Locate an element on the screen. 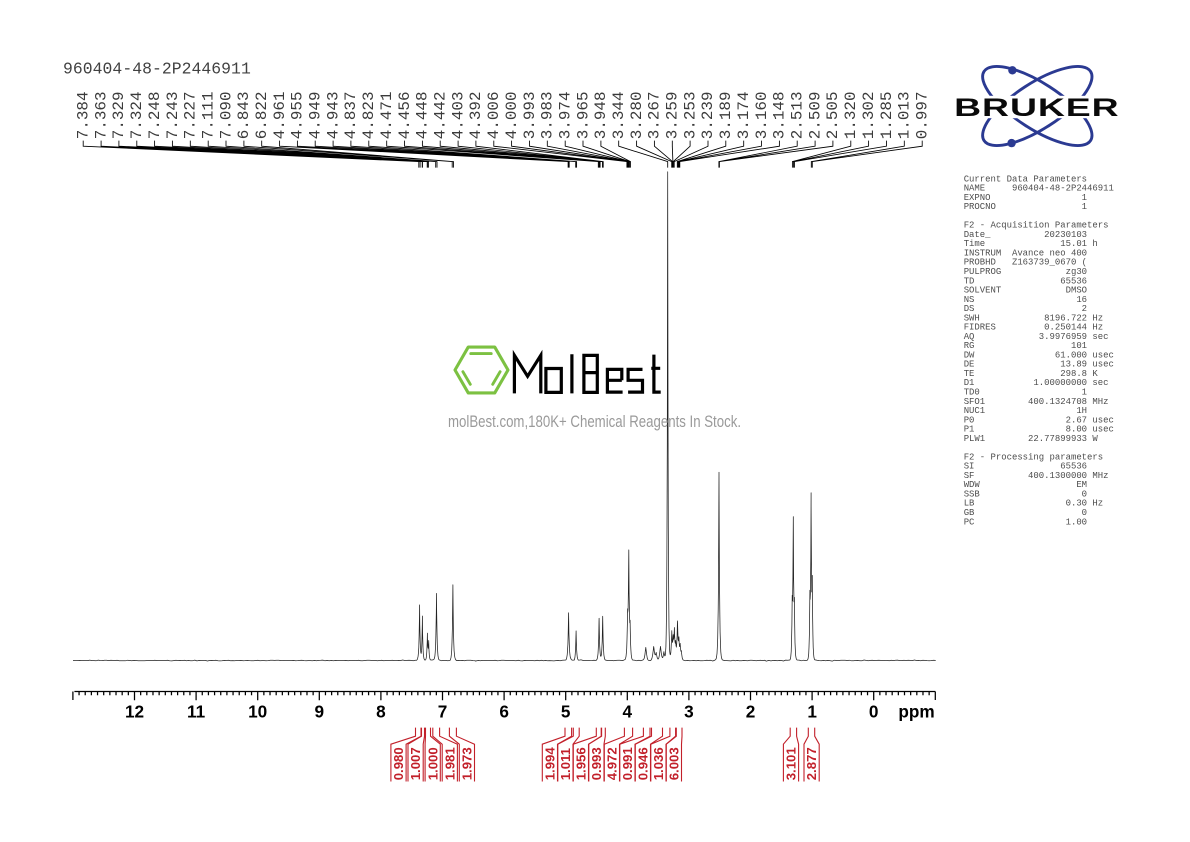  svg-text: SF 400.1300000 MHz is located at coordinates (1036, 476).